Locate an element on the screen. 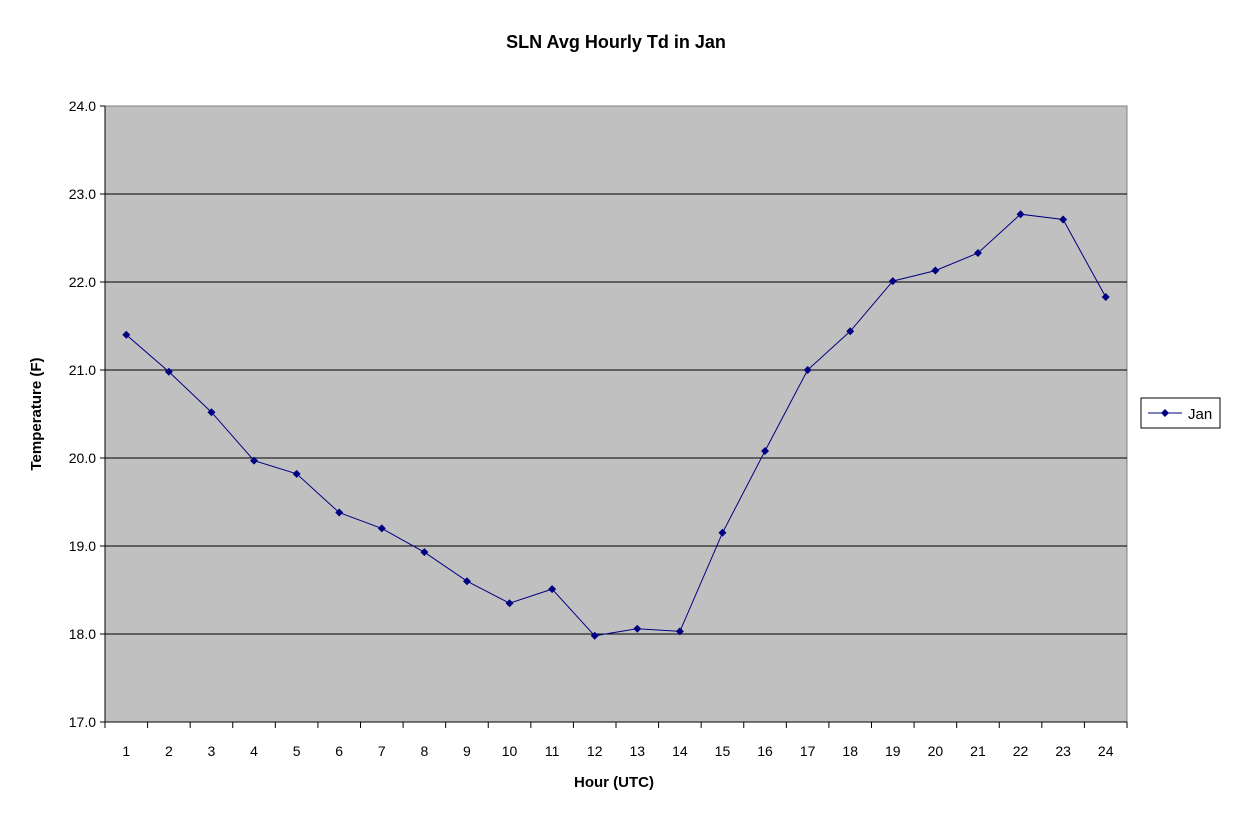 The width and height of the screenshot is (1233, 816). y-tick-label: 23.0 is located at coordinates (82, 194).